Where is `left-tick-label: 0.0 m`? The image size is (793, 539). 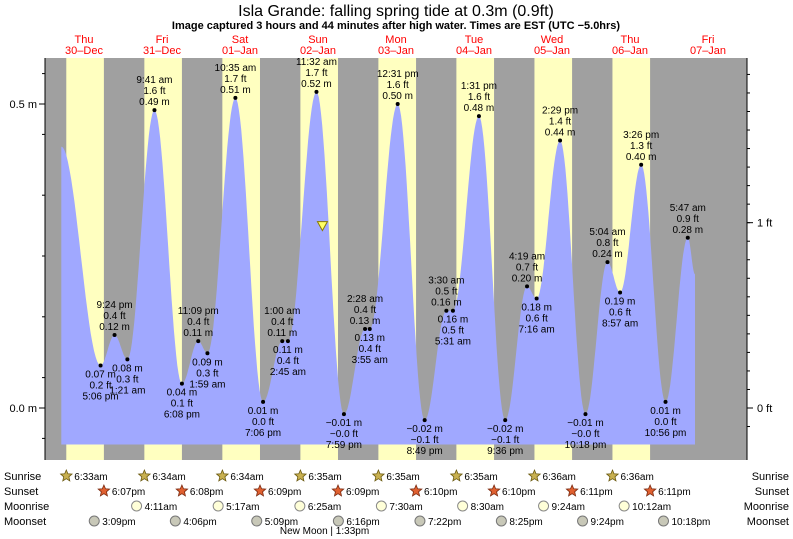 left-tick-label: 0.0 m is located at coordinates (23, 409).